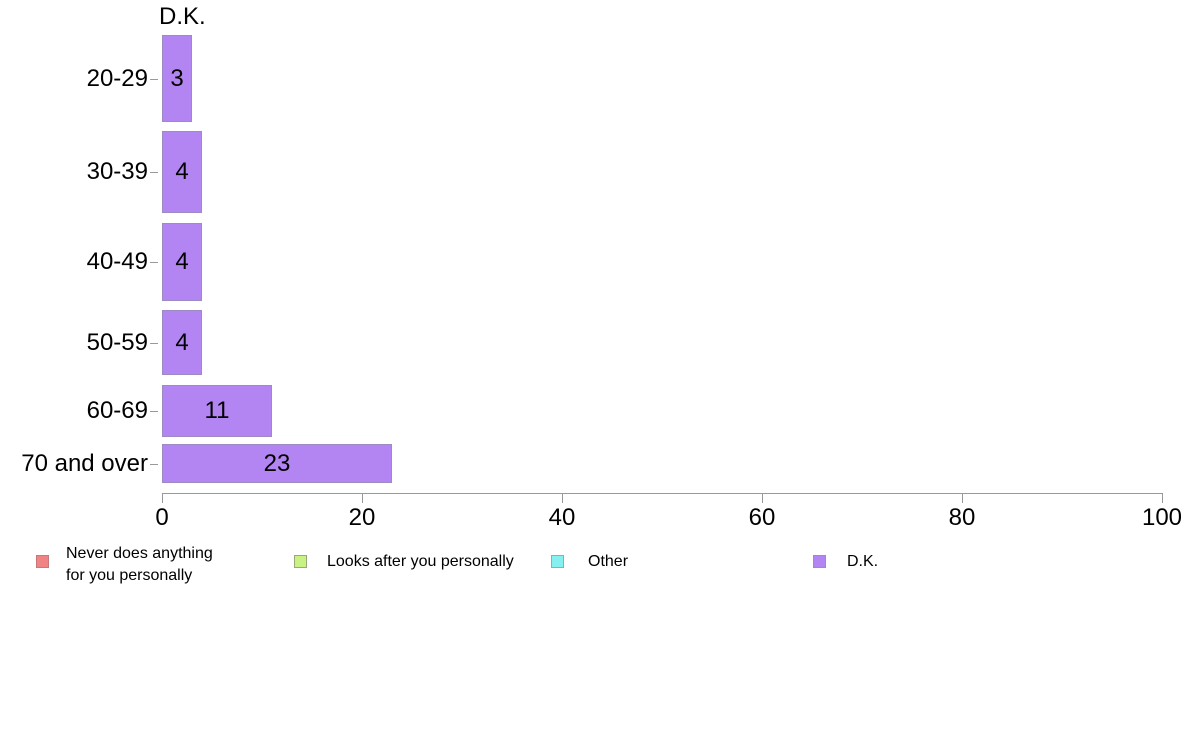 The height and width of the screenshot is (736, 1188). What do you see at coordinates (863, 561) in the screenshot?
I see `legend-item-label: D.K.` at bounding box center [863, 561].